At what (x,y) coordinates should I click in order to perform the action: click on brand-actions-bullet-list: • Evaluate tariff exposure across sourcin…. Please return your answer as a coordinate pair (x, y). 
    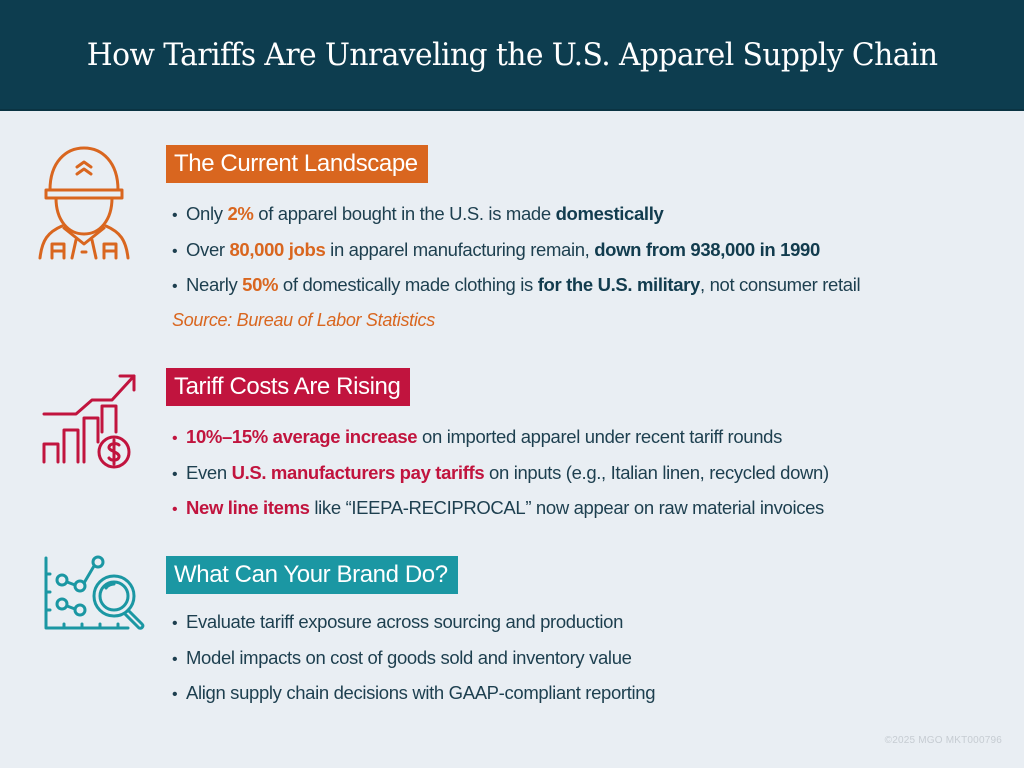
    Looking at the image, I should click on (414, 657).